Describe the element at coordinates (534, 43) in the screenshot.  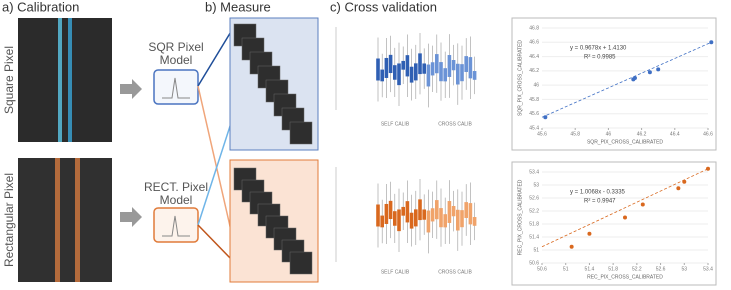
I see `y-tick-label: 46.6` at that location.